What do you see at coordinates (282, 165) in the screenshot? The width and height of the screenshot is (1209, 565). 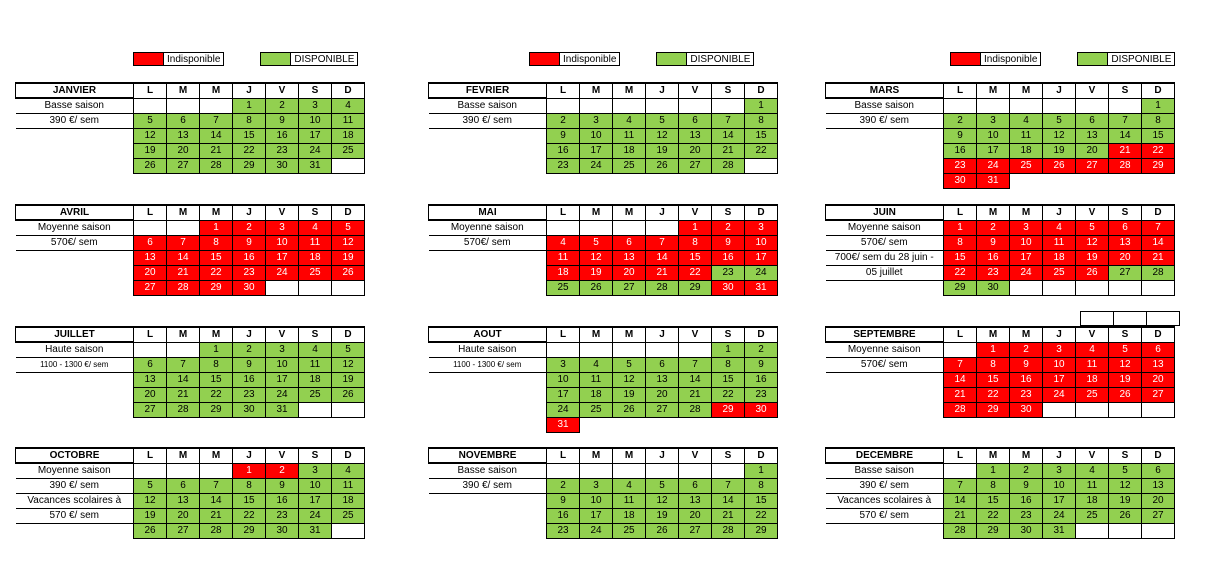 I see `day-available: 30` at bounding box center [282, 165].